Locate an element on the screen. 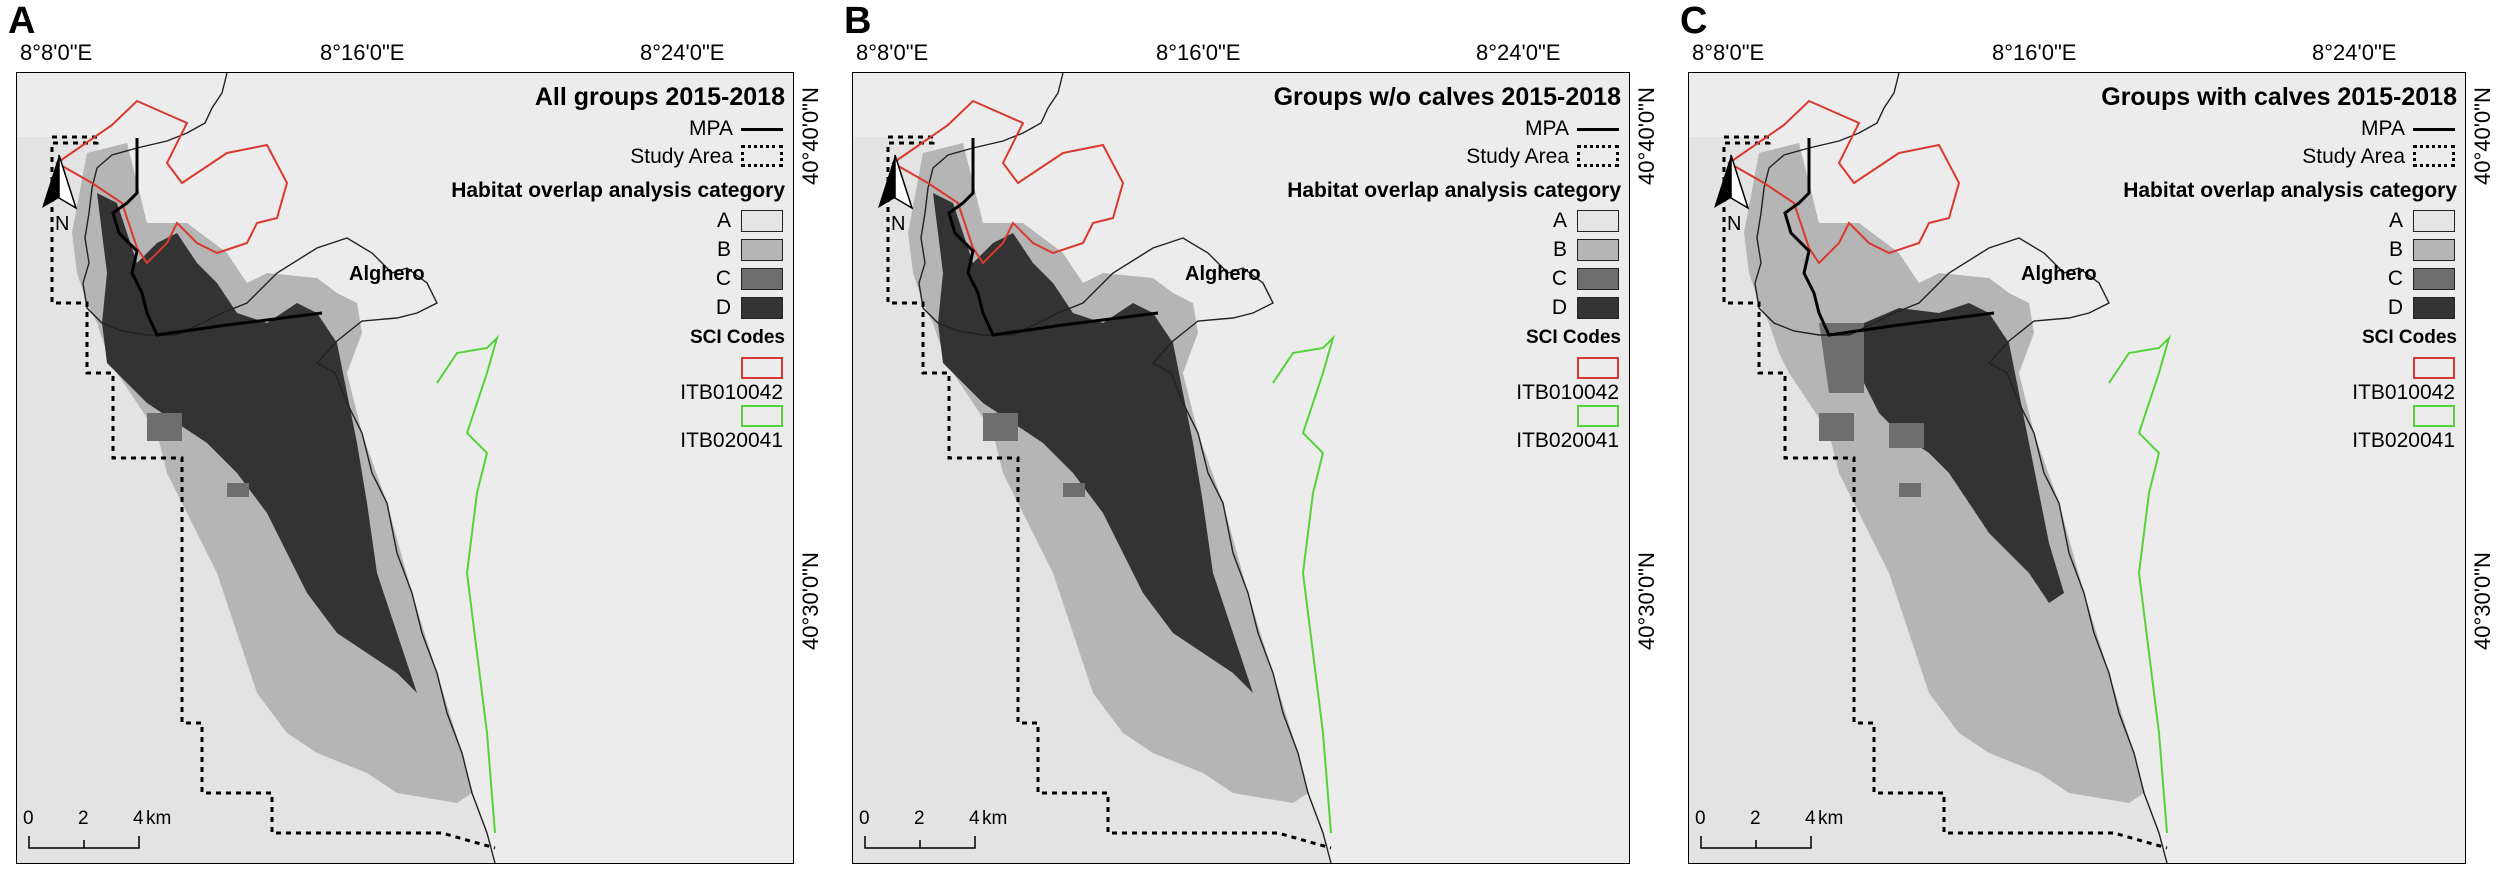  panel-title: Groups with calves 2015-2018 is located at coordinates (2279, 97).